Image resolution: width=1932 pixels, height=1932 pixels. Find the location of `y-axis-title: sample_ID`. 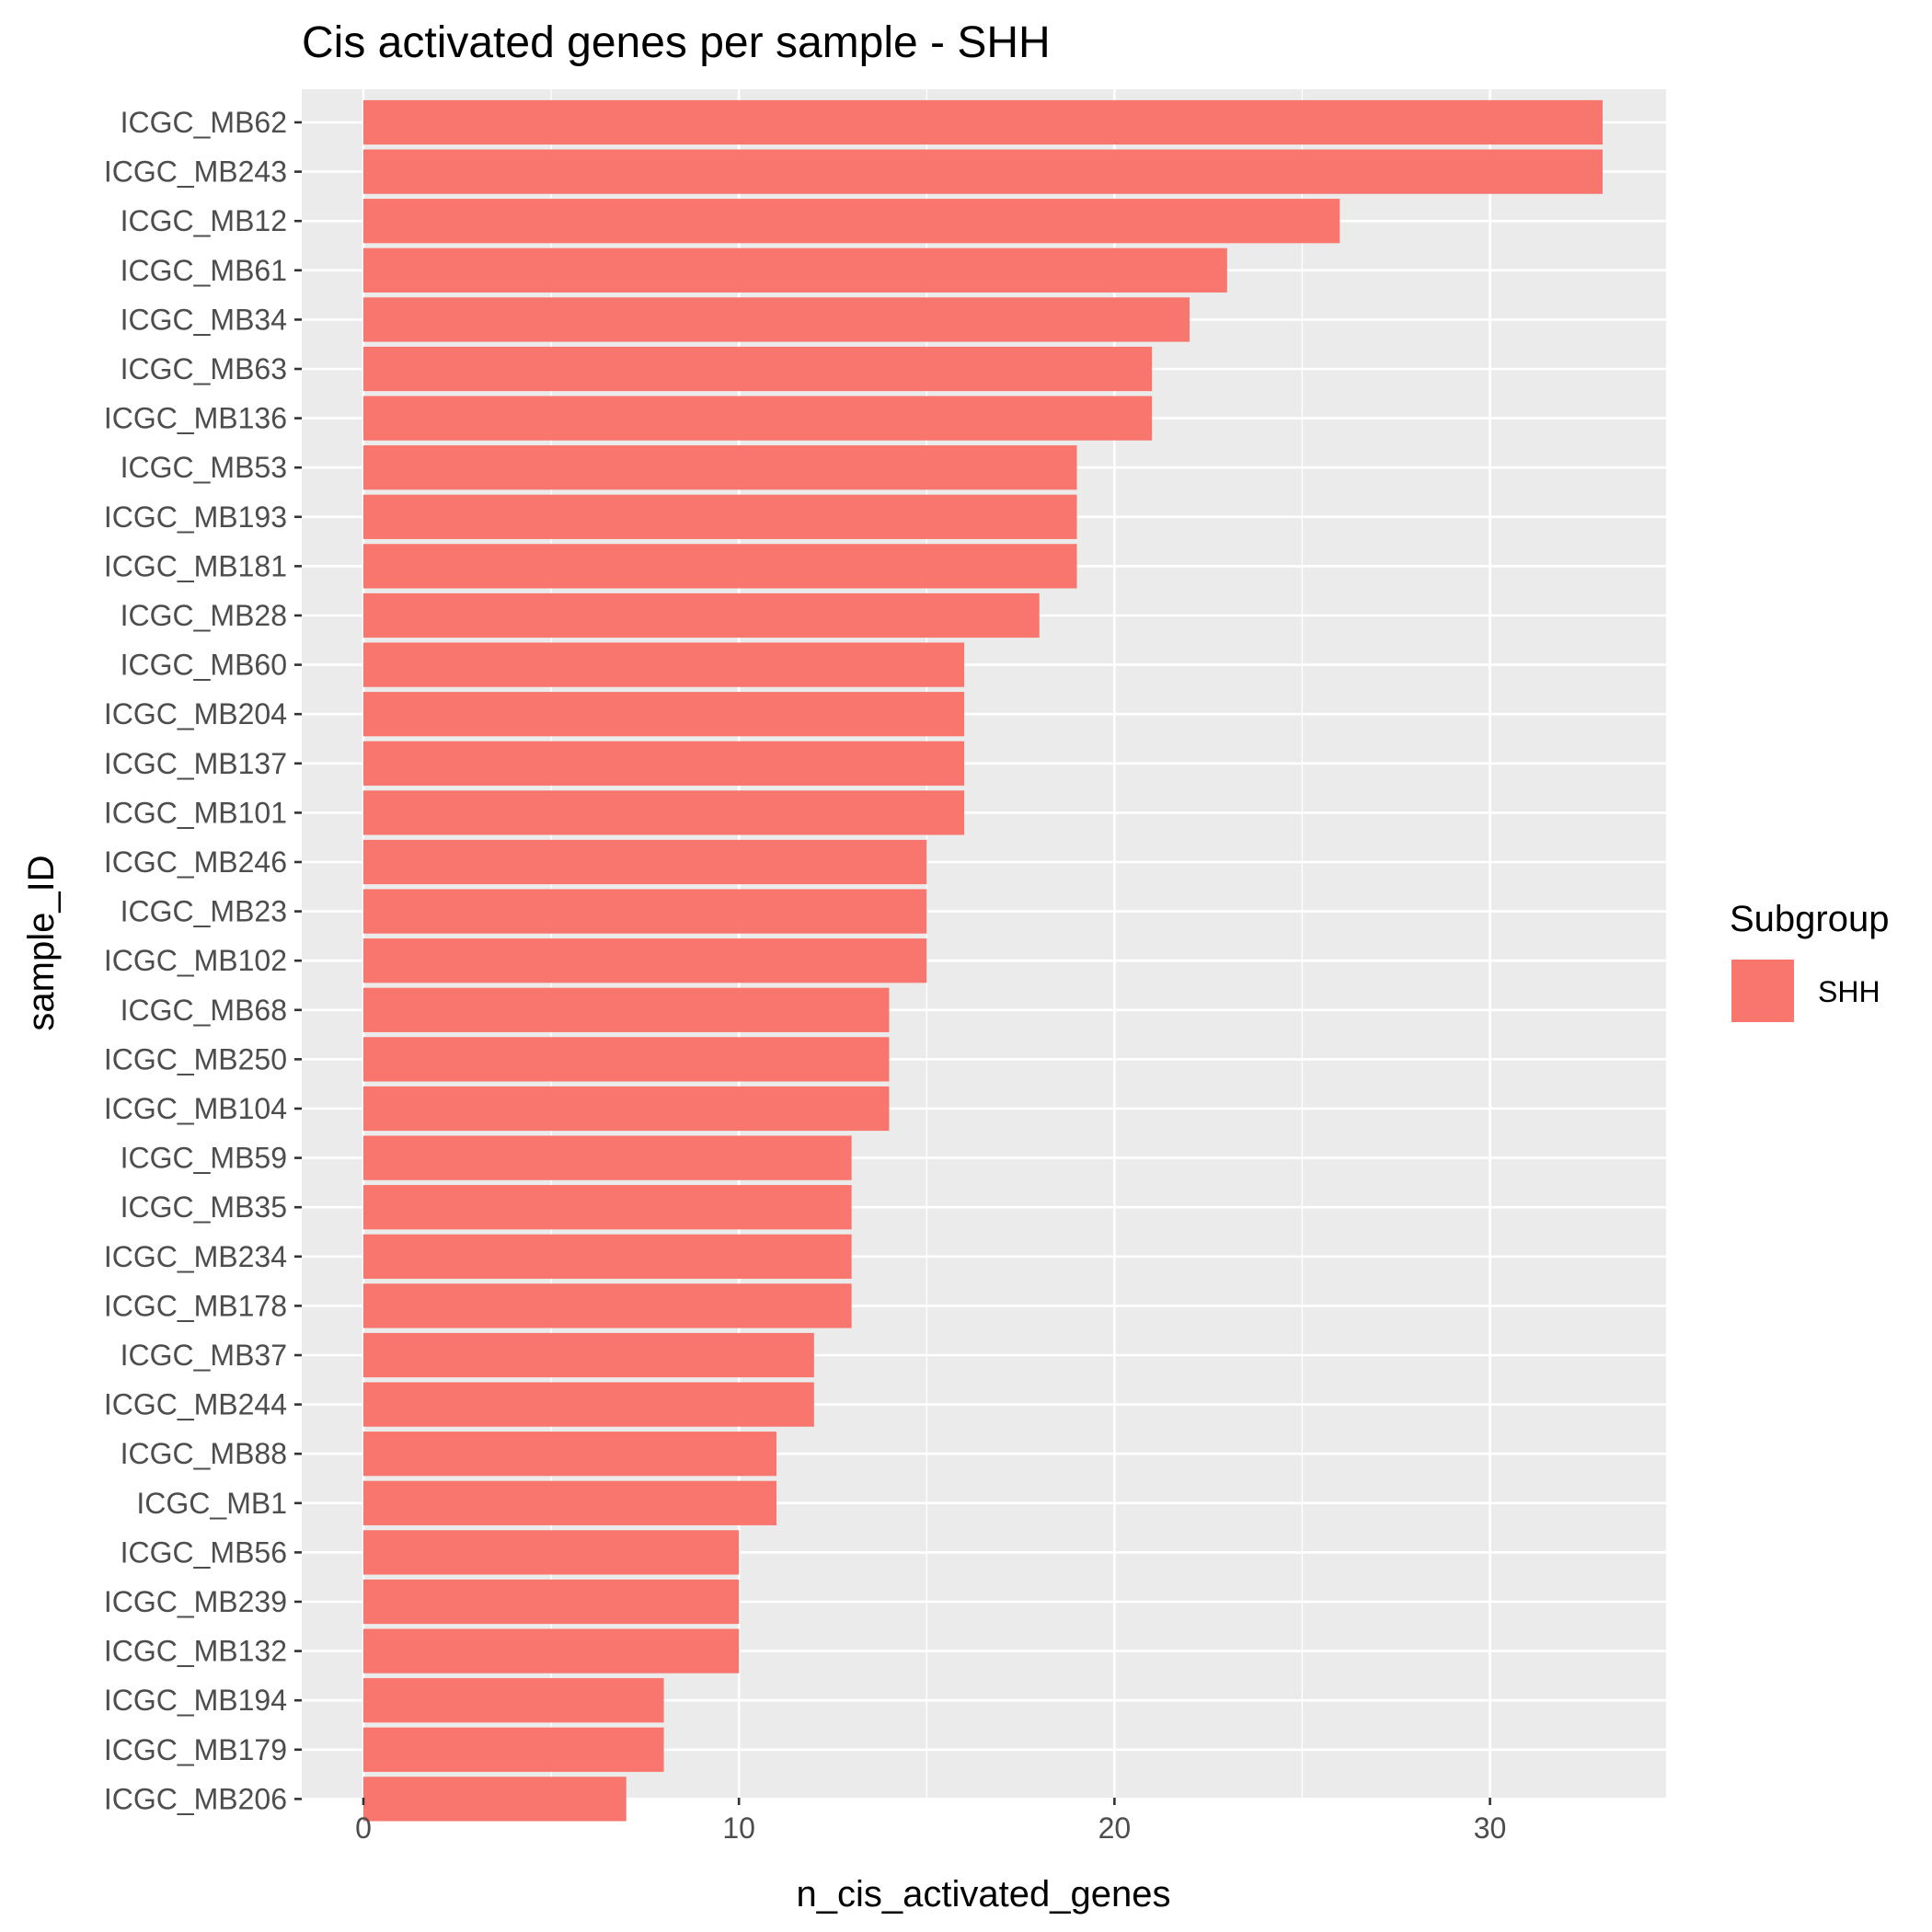

y-axis-title: sample_ID is located at coordinates (41, 942).